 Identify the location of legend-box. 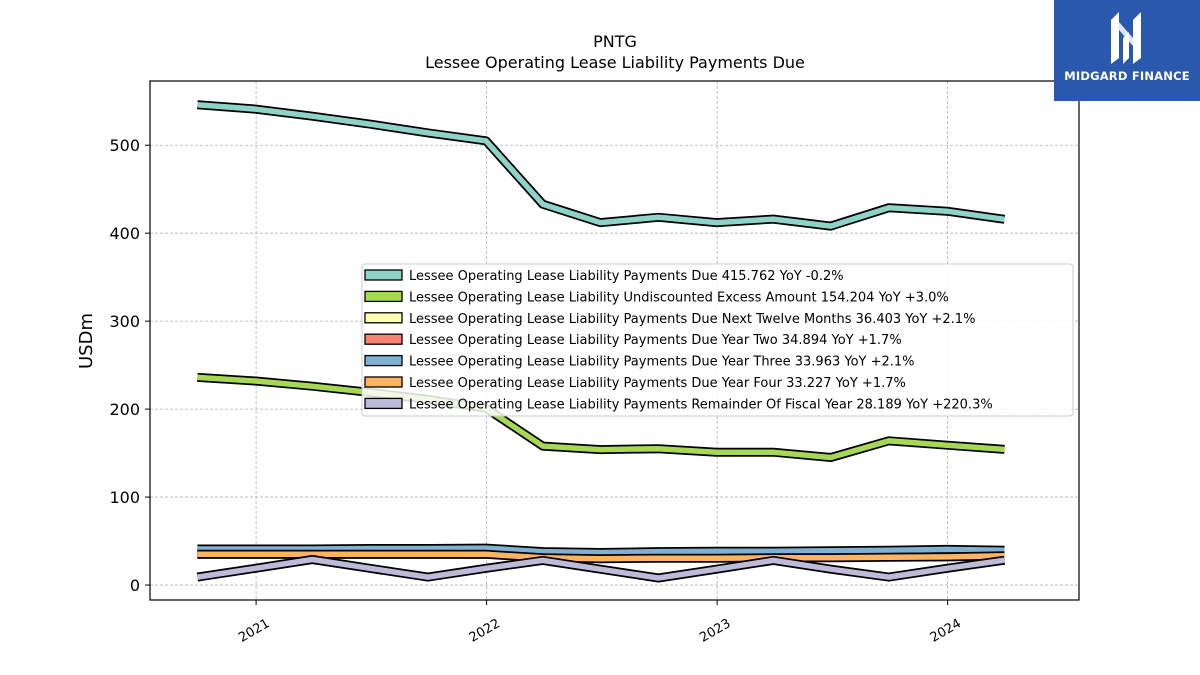
(717, 340).